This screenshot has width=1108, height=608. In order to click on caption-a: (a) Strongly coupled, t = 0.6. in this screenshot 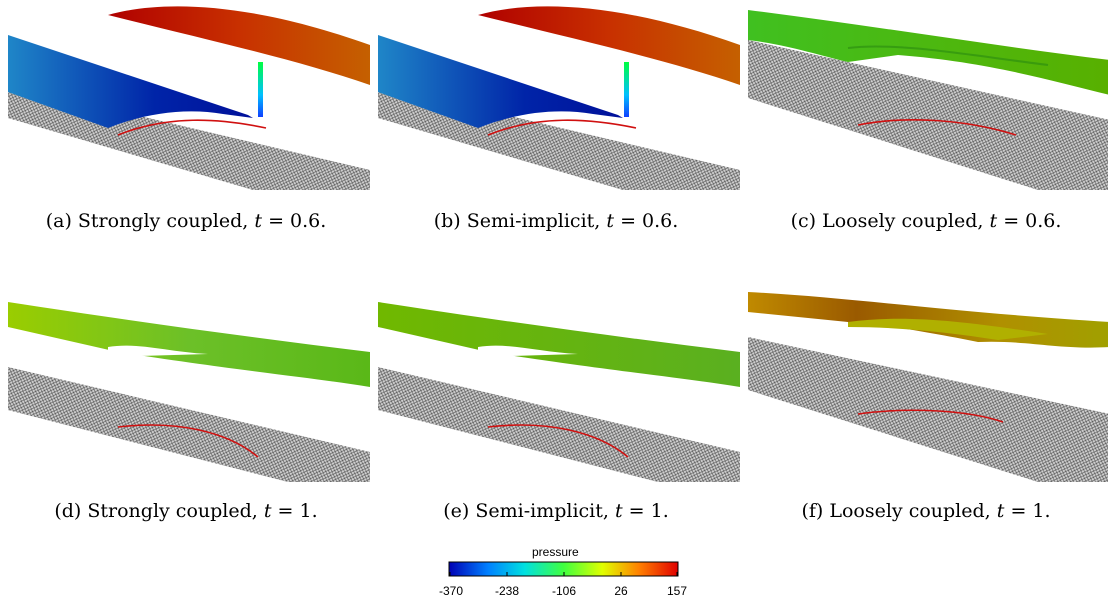, I will do `click(186, 221)`.